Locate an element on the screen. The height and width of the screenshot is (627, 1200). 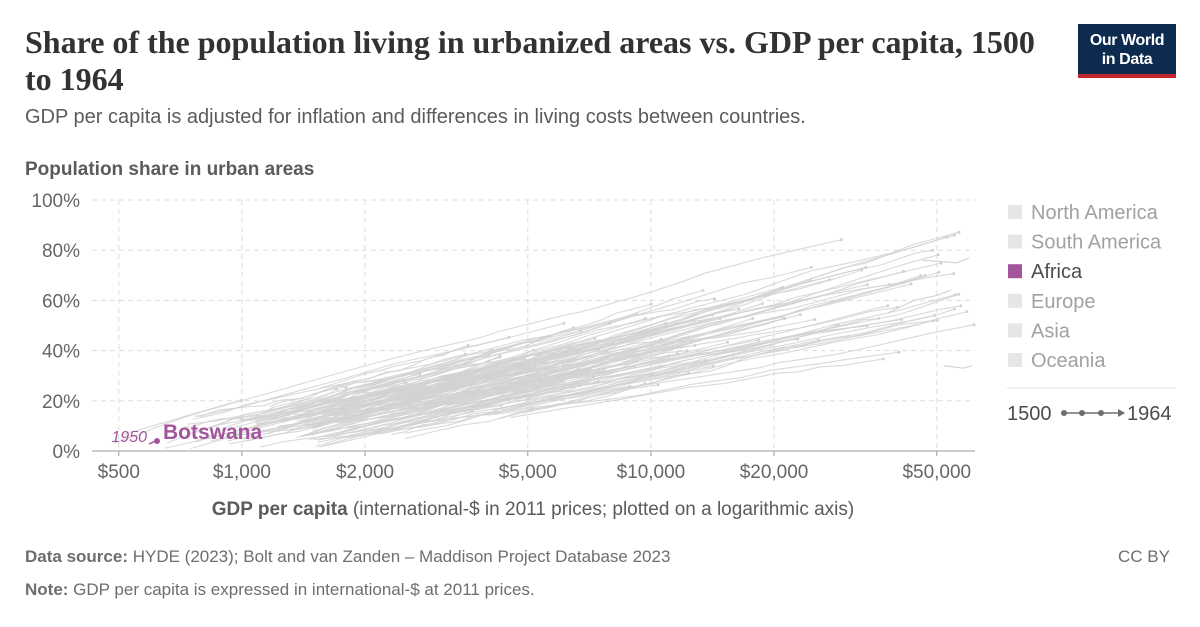
legend-item-oceania: Oceania is located at coordinates (1057, 361).